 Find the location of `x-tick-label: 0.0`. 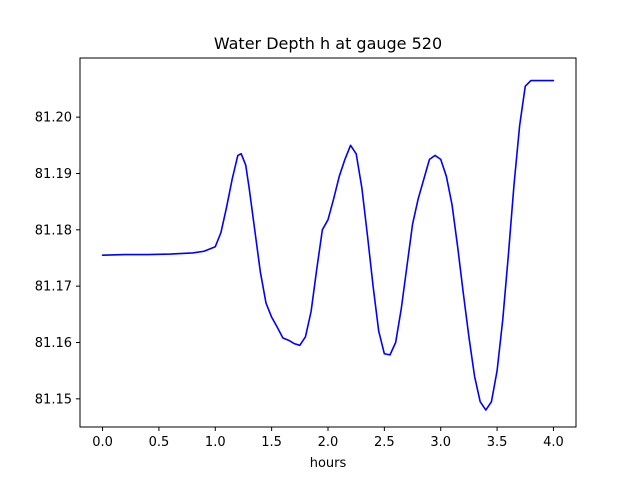

x-tick-label: 0.0 is located at coordinates (102, 442).